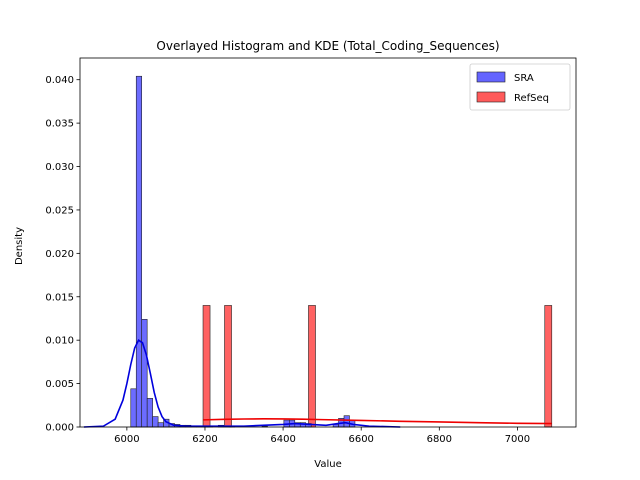 The width and height of the screenshot is (640, 480). Describe the element at coordinates (59, 254) in the screenshot. I see `y-tick-label-4: 0.020` at that location.